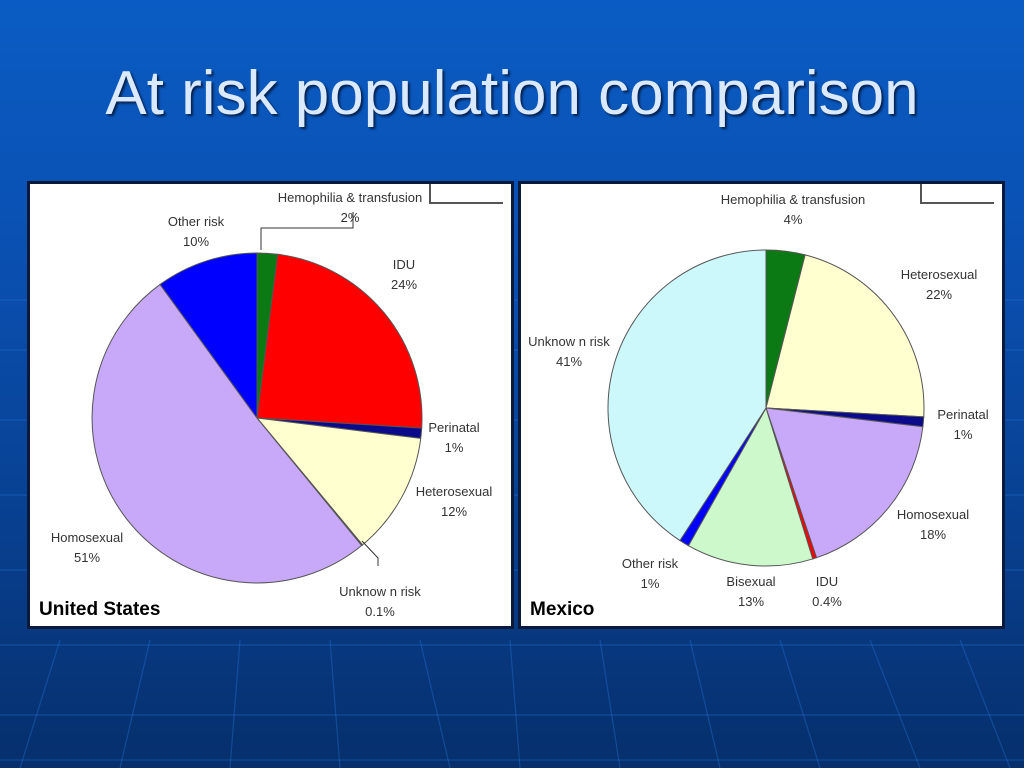 This screenshot has width=1024, height=768. I want to click on chart-caption: United States, so click(100, 609).